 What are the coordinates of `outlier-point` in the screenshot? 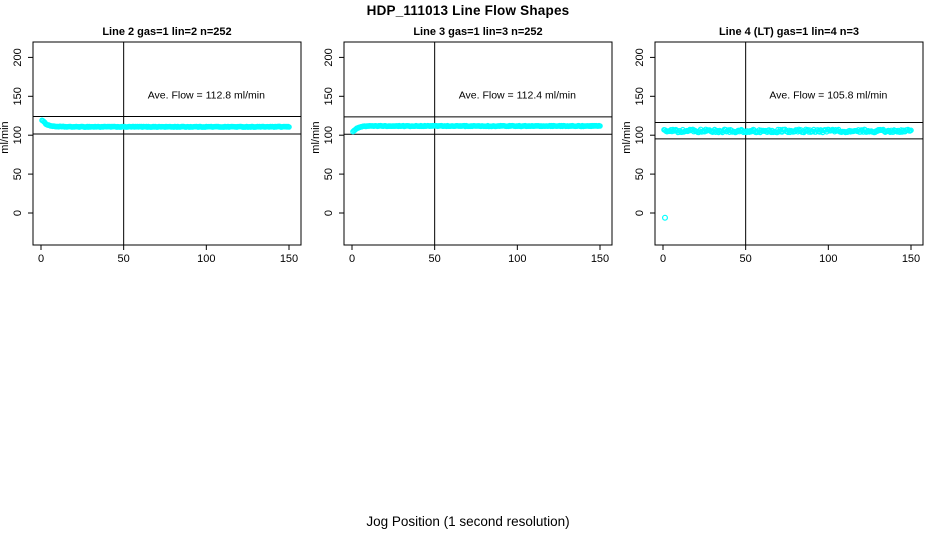 It's located at (664, 217).